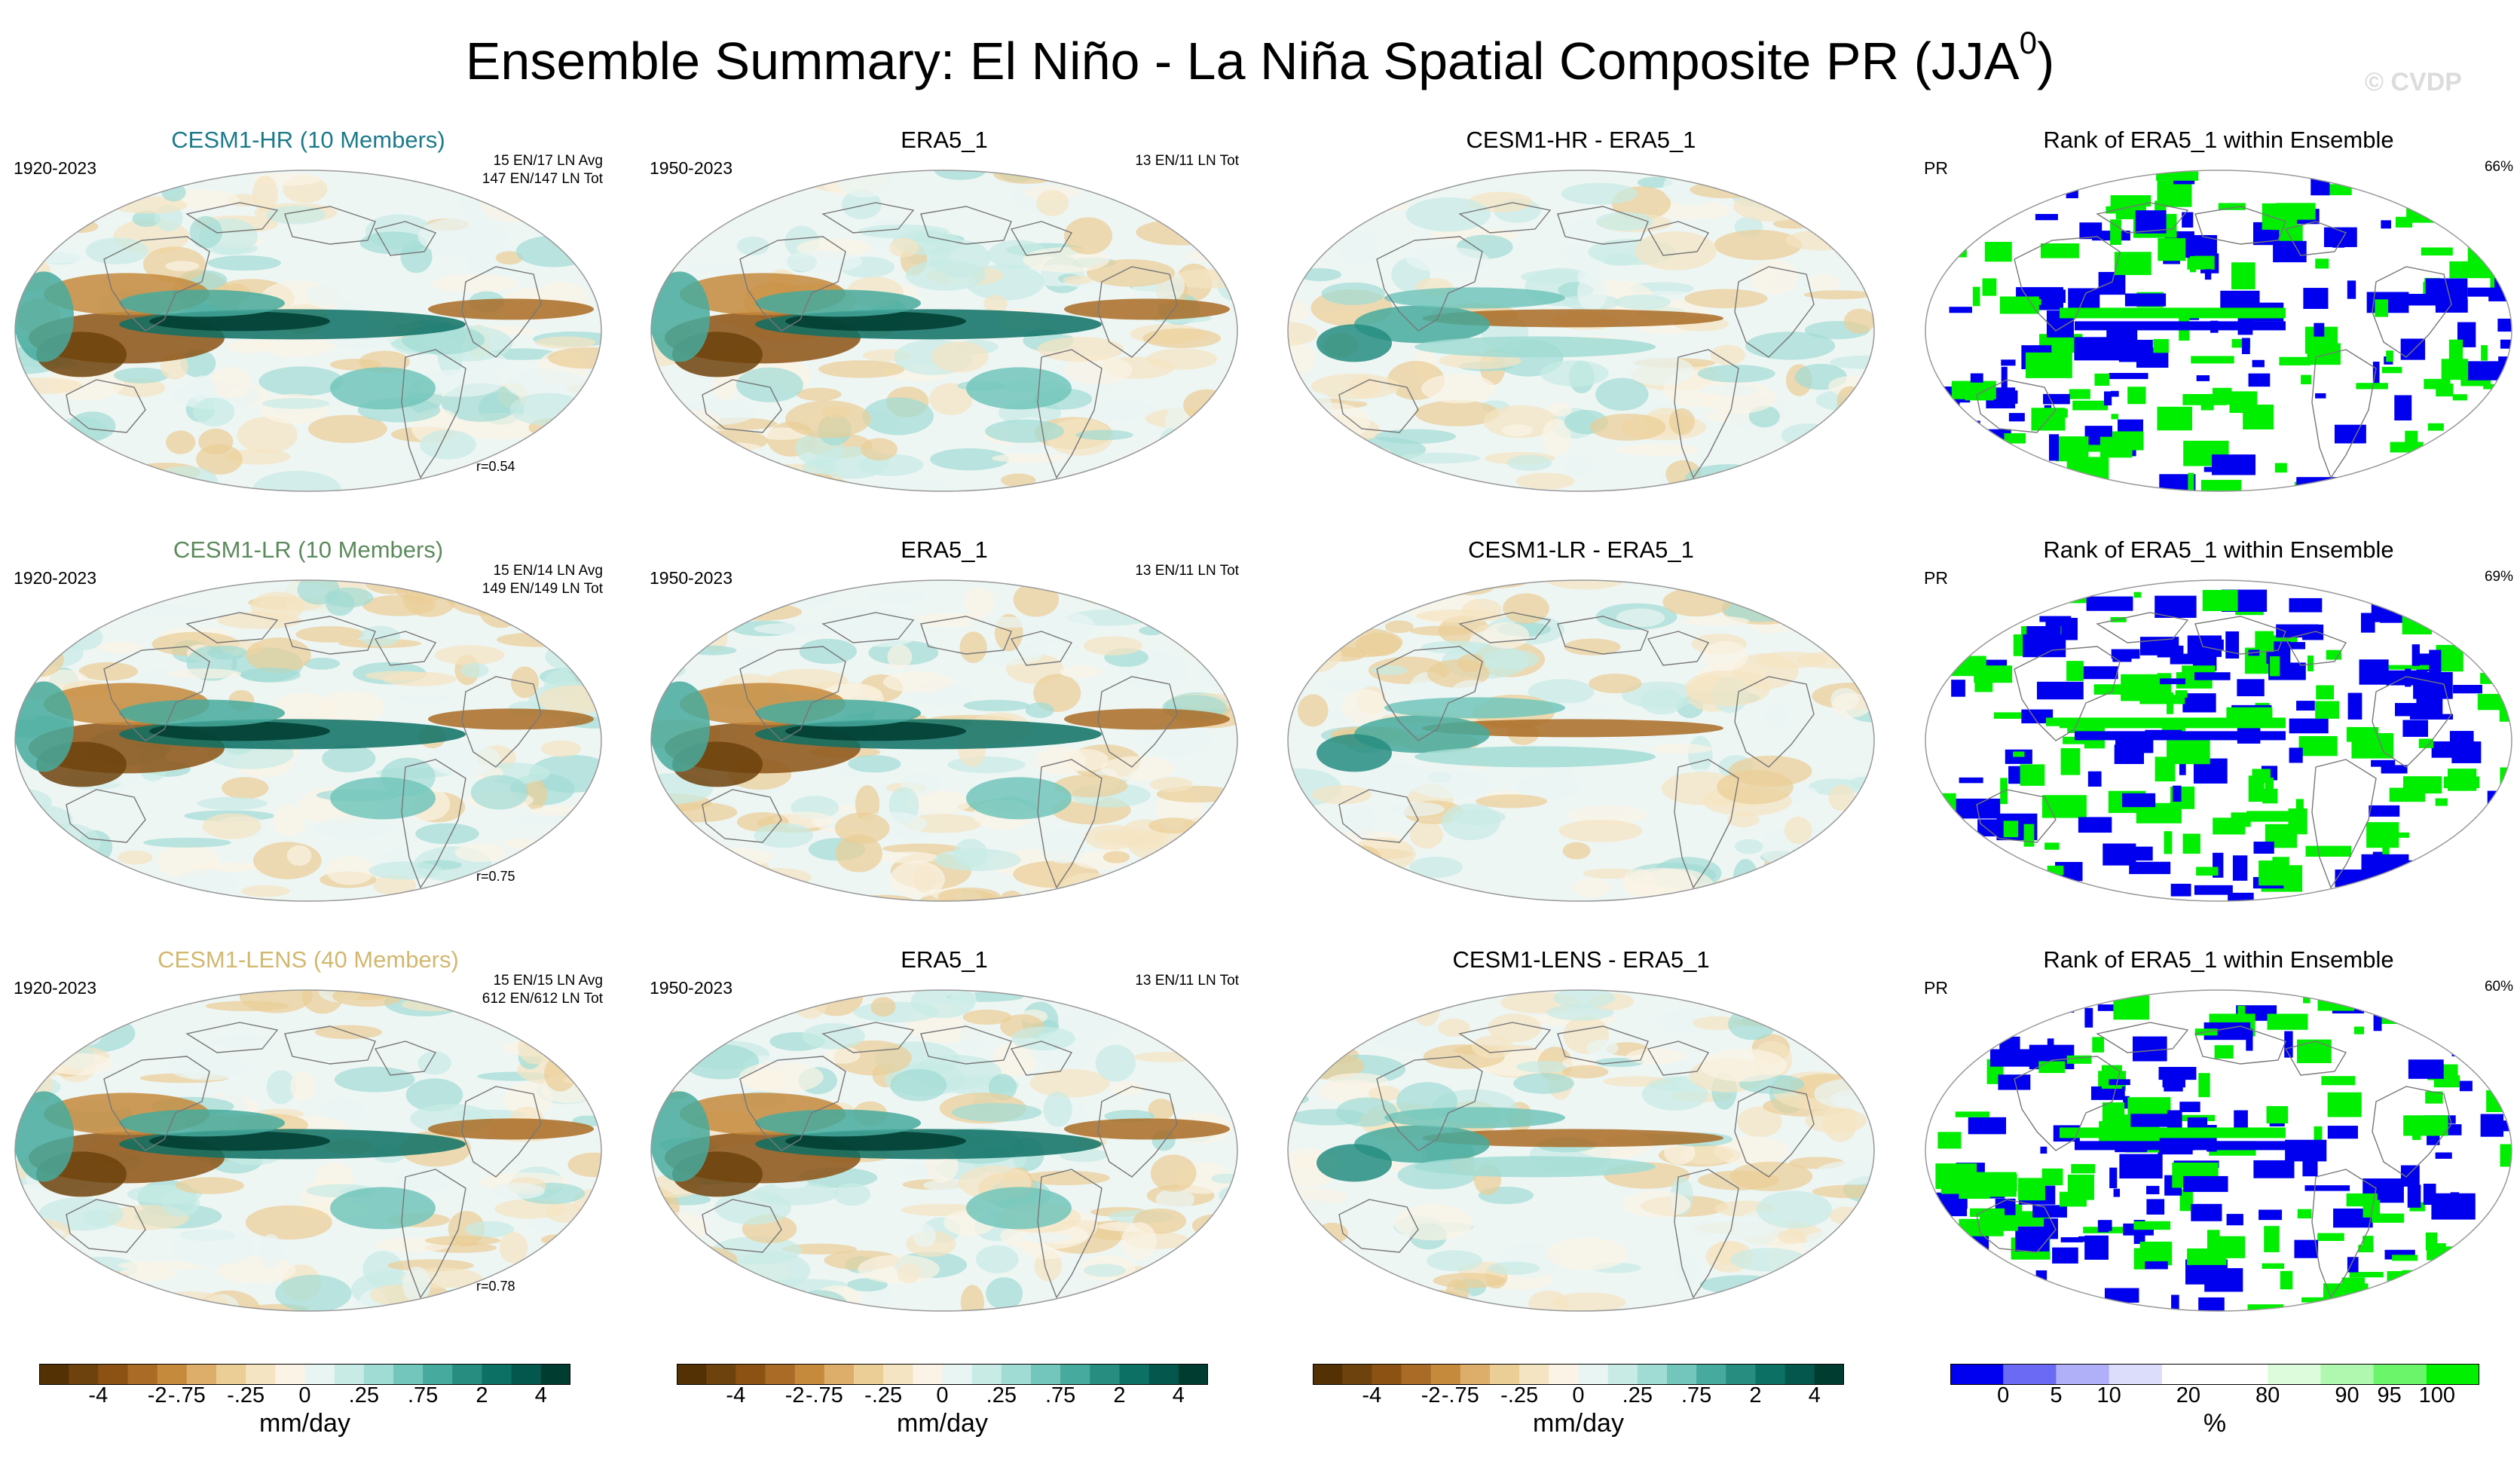 Image resolution: width=2520 pixels, height=1467 pixels. Describe the element at coordinates (540, 1395) in the screenshot. I see `colorbar-tick-label: 4` at that location.